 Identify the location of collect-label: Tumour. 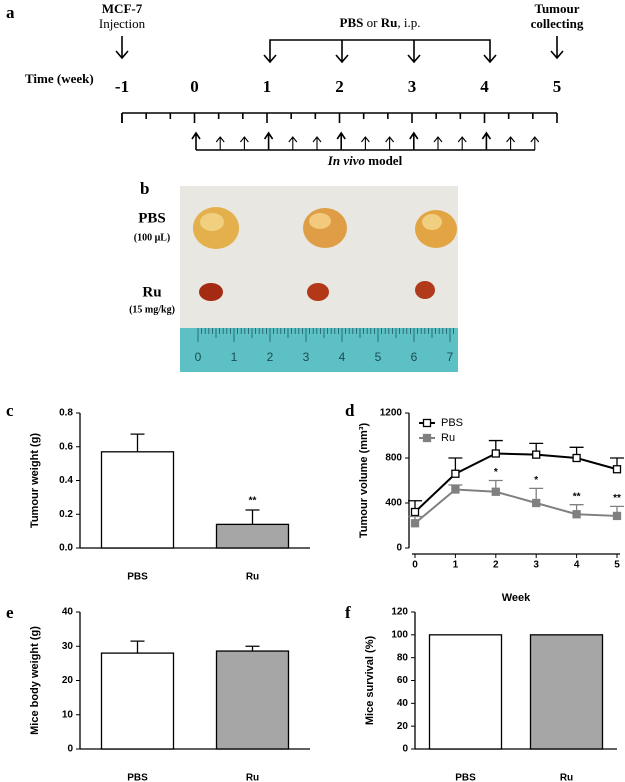
(556, 8).